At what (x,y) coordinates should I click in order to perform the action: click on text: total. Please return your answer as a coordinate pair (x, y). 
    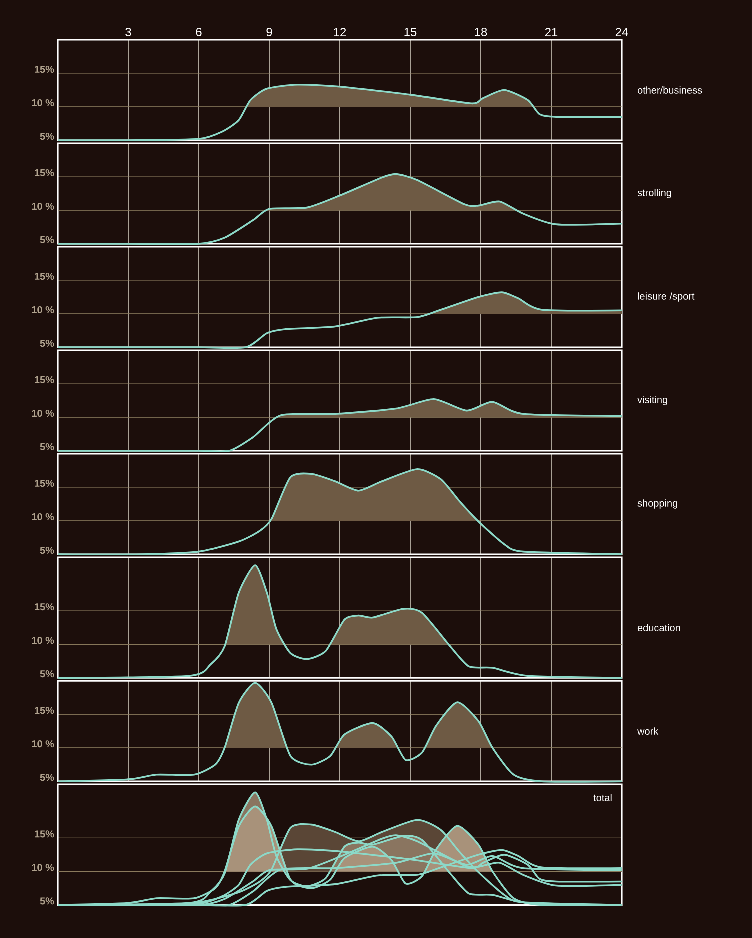
    Looking at the image, I should click on (603, 798).